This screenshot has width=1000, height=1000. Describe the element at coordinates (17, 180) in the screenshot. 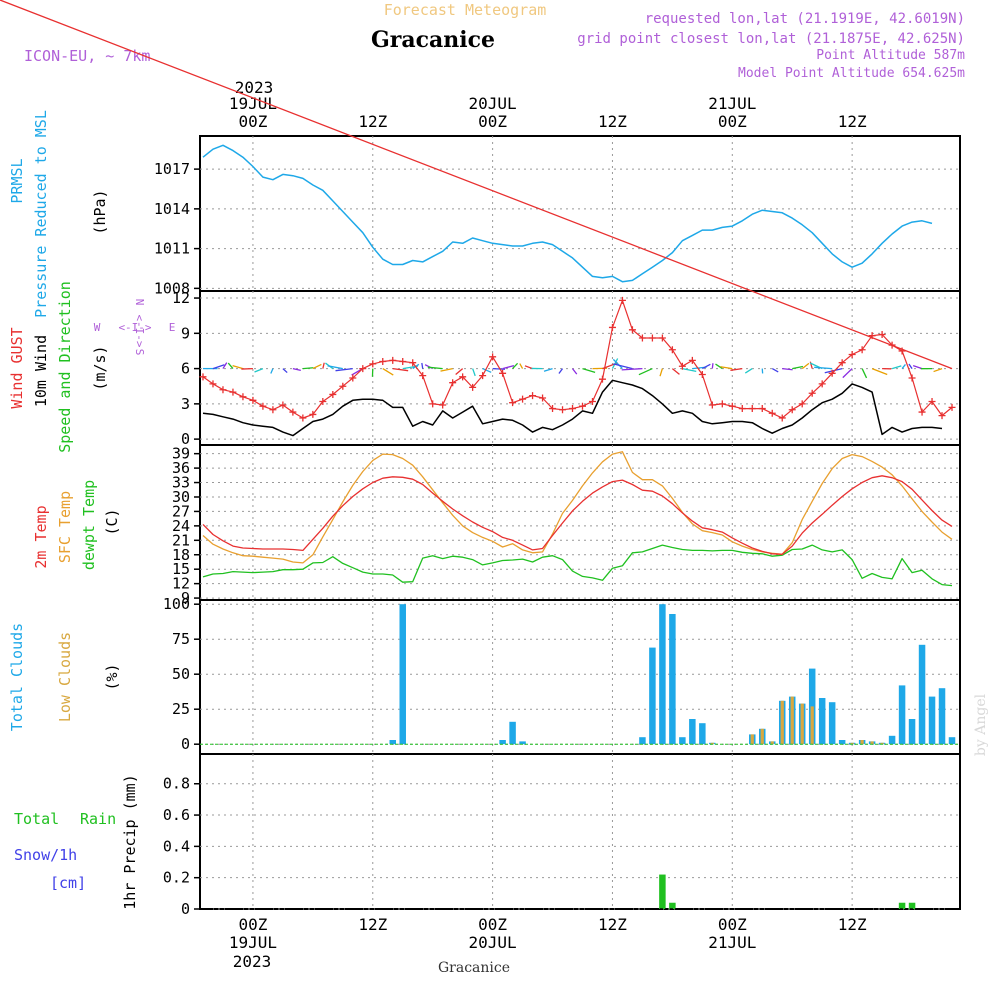

I see `pressure-label-1: PRMSL` at that location.